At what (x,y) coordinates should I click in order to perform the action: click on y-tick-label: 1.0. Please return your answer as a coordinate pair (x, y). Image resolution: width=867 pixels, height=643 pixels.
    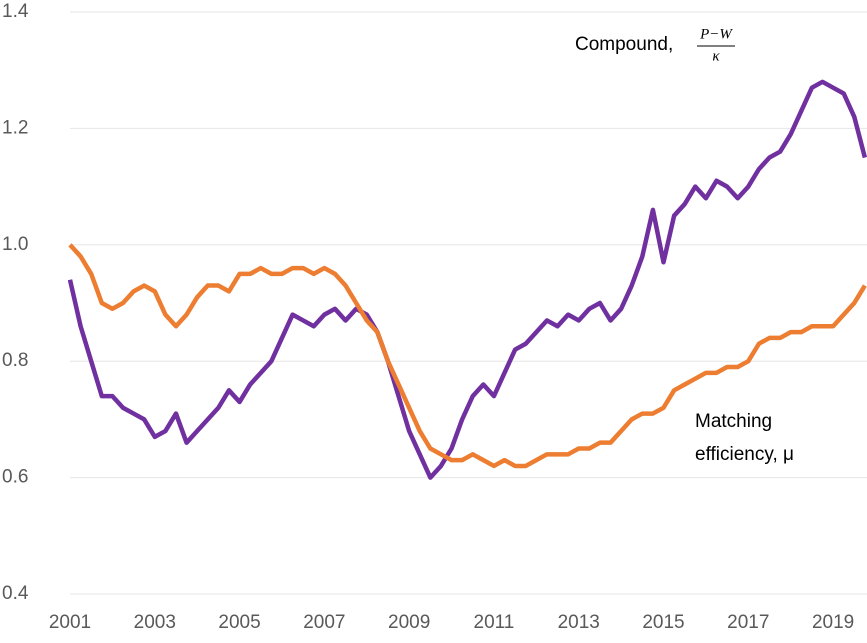
    Looking at the image, I should click on (15, 244).